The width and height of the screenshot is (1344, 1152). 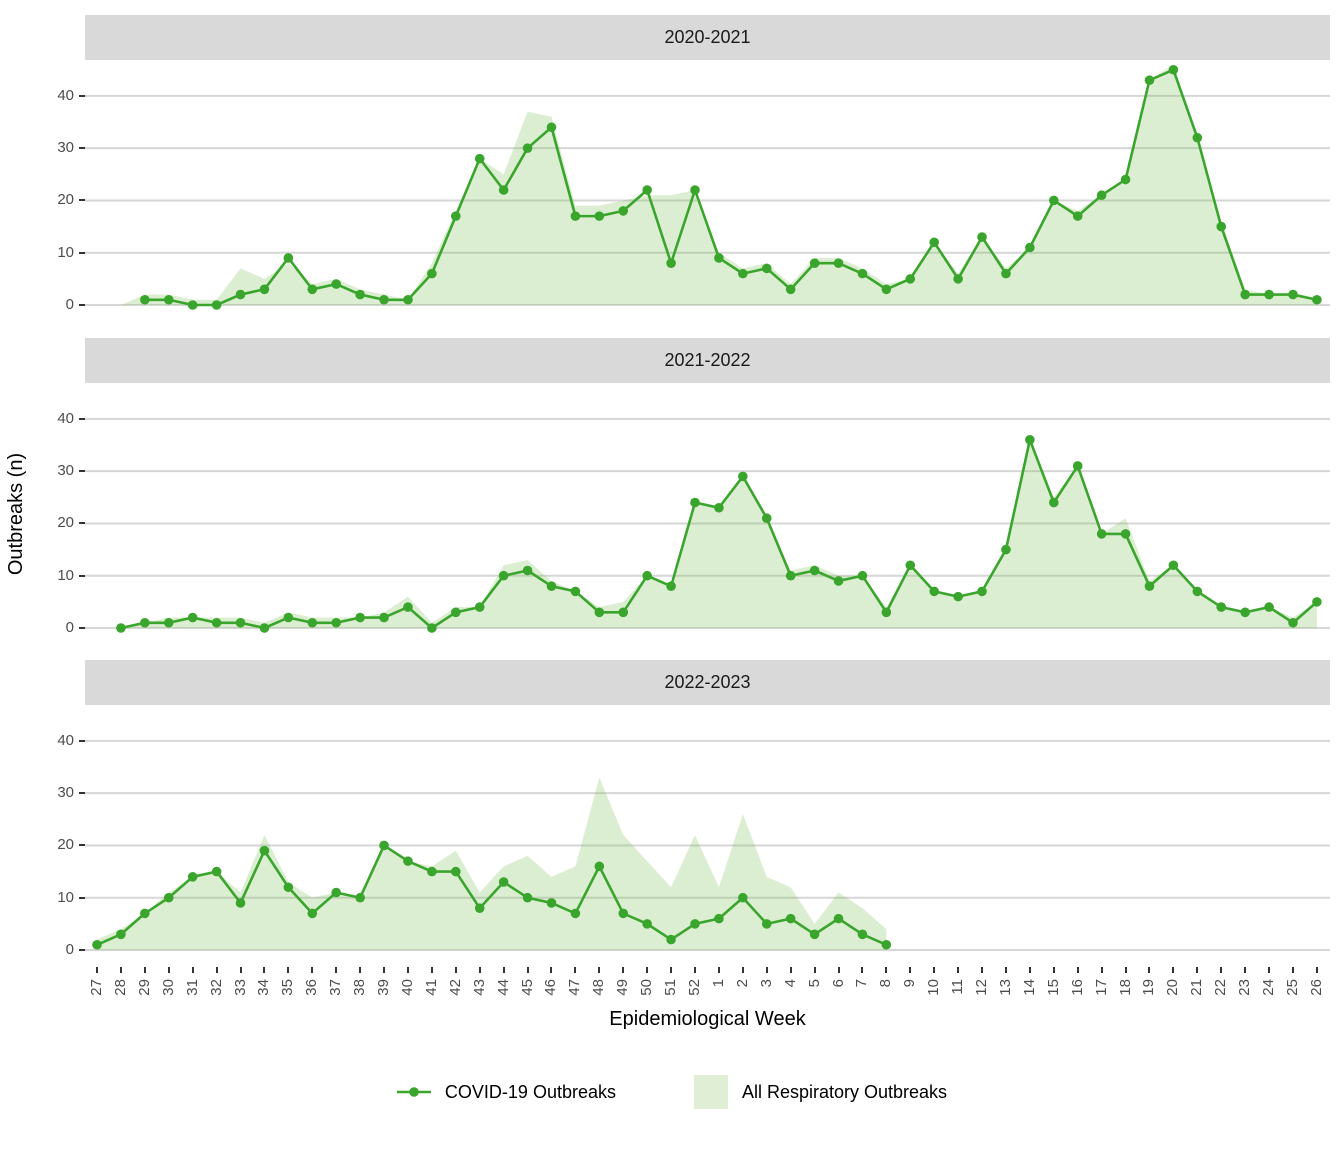 What do you see at coordinates (707, 682) in the screenshot?
I see `facet-strip-2022-2023: 2022-2023` at bounding box center [707, 682].